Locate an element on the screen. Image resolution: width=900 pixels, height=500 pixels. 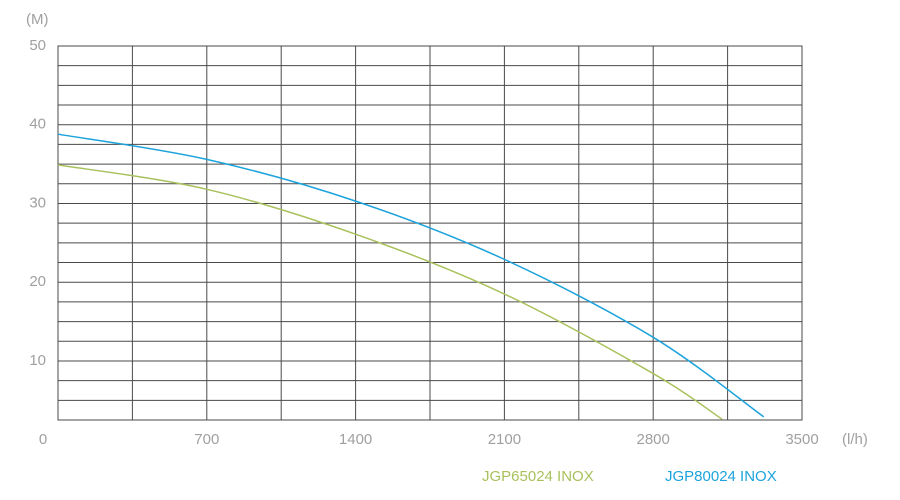
x-unit-label: (l/h) is located at coordinates (855, 439).